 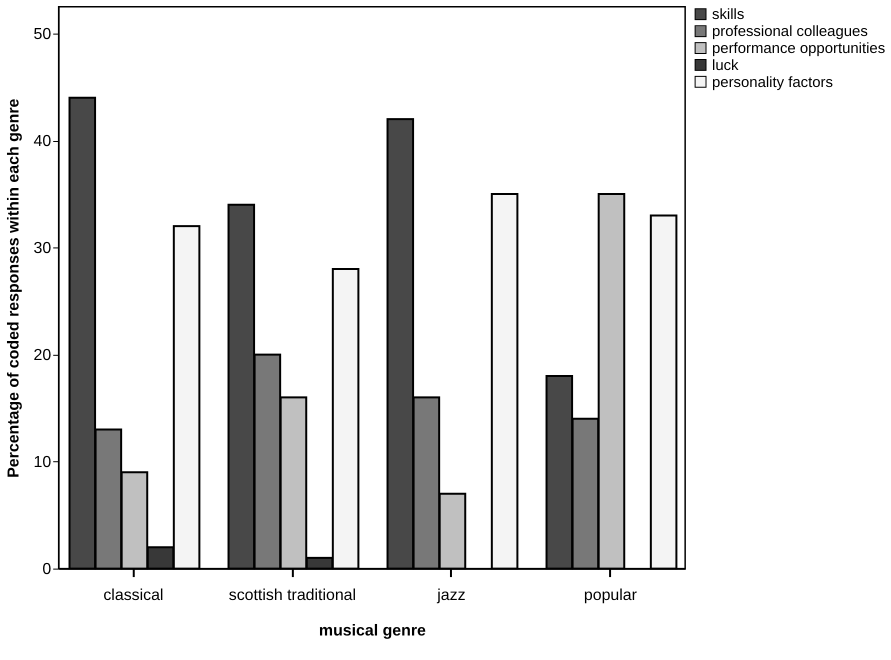 What do you see at coordinates (799, 49) in the screenshot?
I see `legend-label: performance opportunities` at bounding box center [799, 49].